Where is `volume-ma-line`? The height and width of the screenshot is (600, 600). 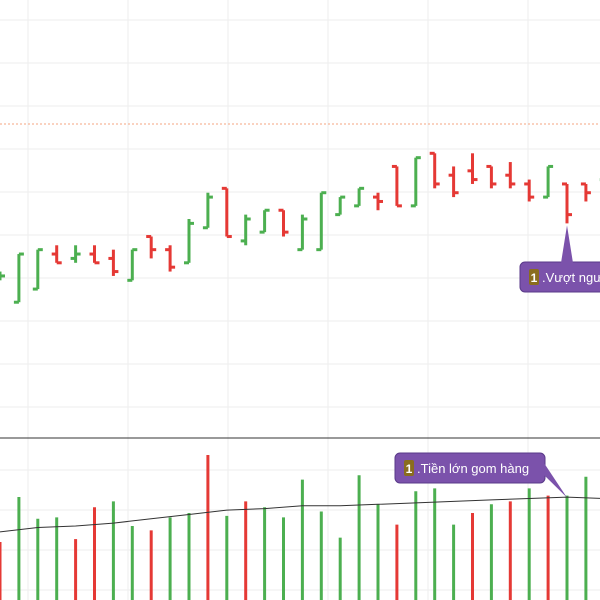 volume-ma-line is located at coordinates (300, 514).